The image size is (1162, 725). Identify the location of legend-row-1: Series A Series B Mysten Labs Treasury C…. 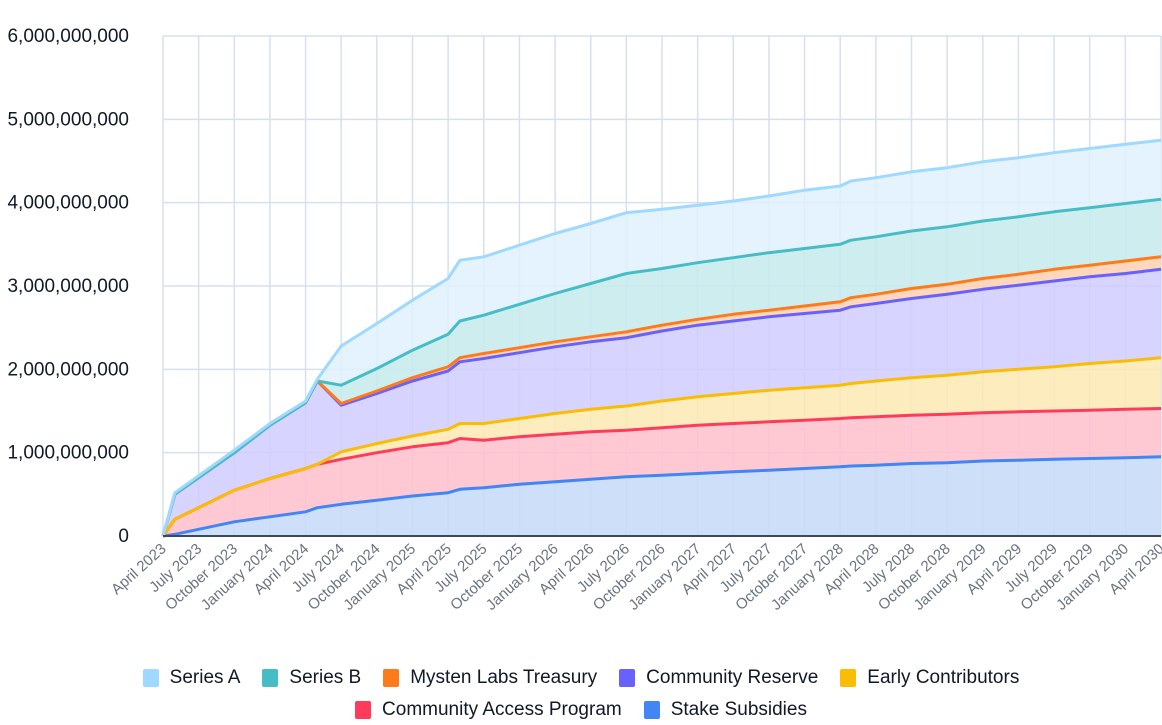
(581, 678).